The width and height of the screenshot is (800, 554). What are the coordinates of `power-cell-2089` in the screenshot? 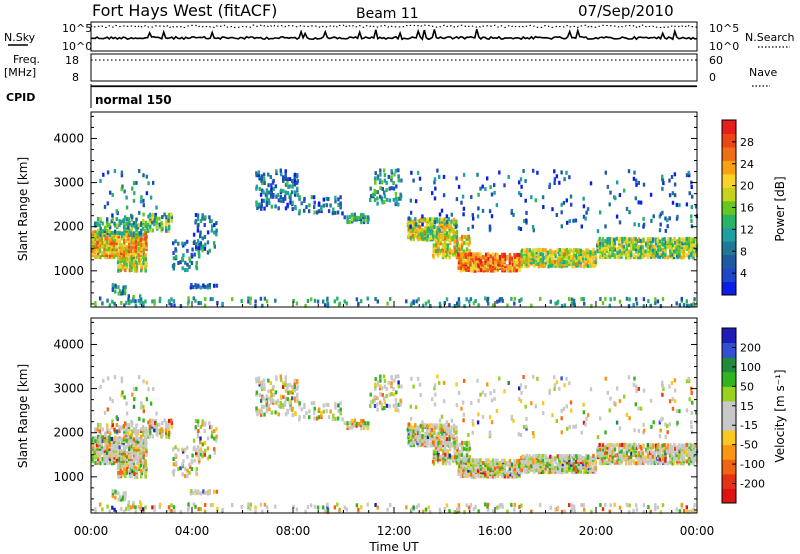 It's located at (620, 222).